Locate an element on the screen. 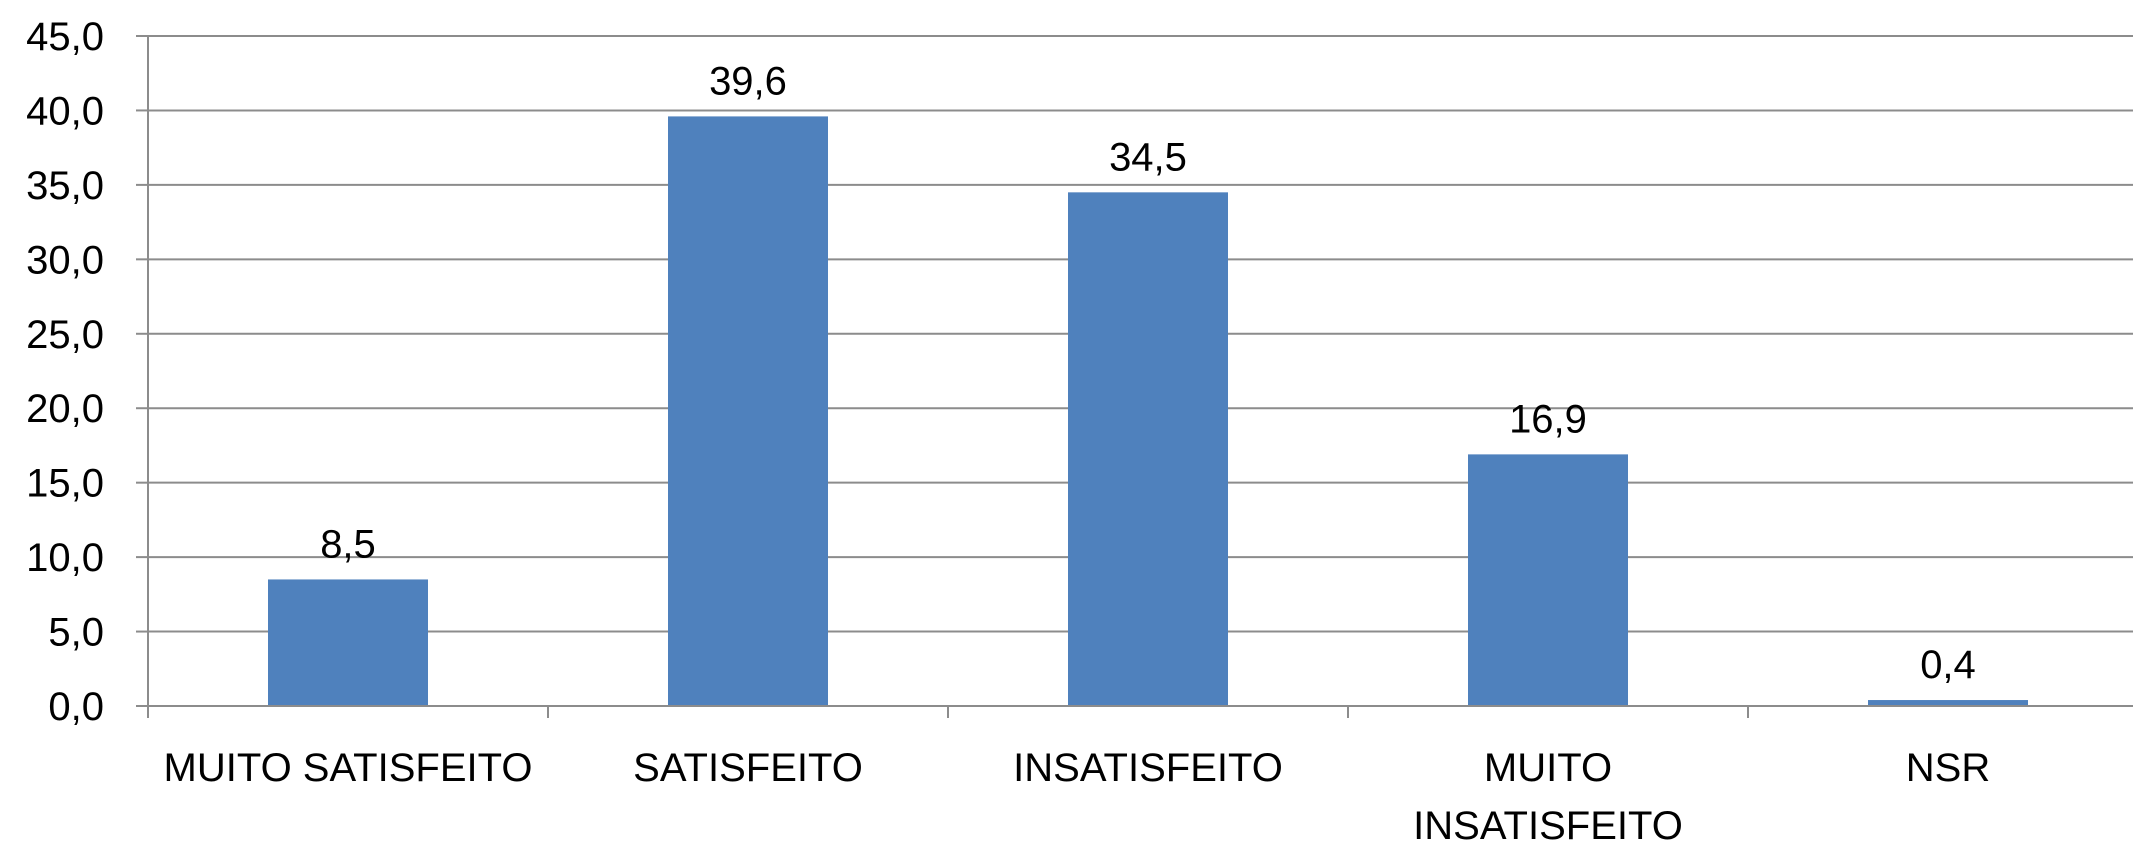  y-tick-label: 40,0 is located at coordinates (65, 111).